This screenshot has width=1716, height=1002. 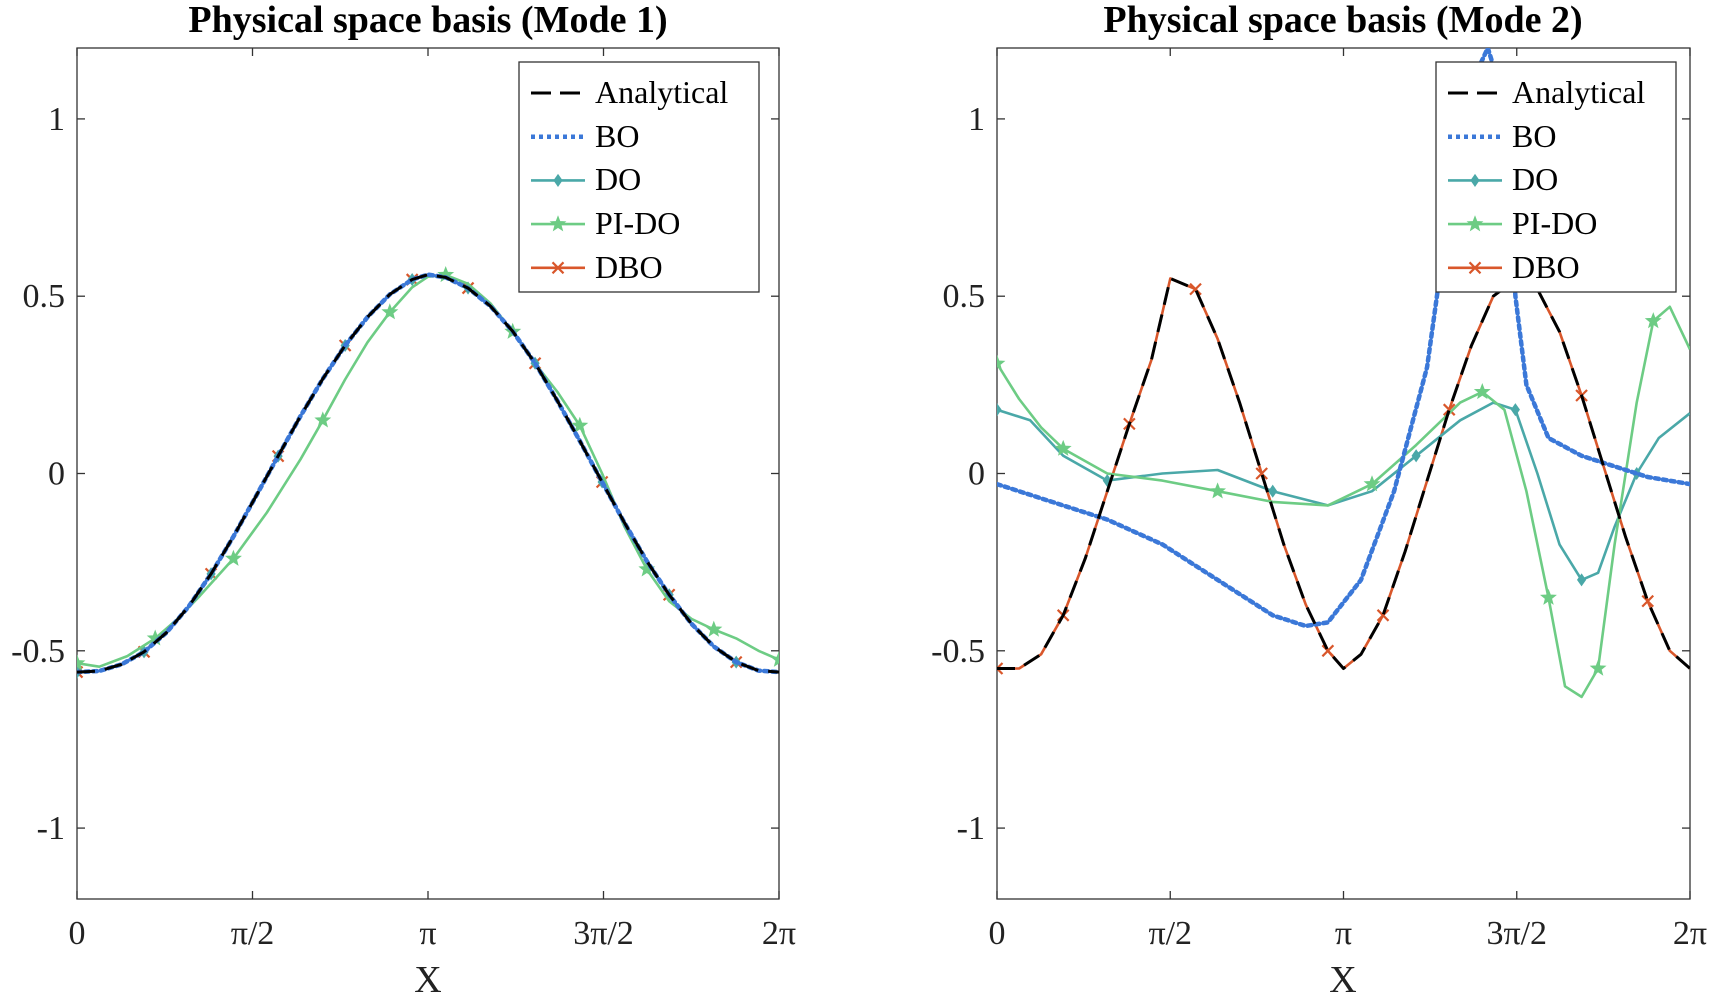 I want to click on series-line, so click(x=1343, y=491).